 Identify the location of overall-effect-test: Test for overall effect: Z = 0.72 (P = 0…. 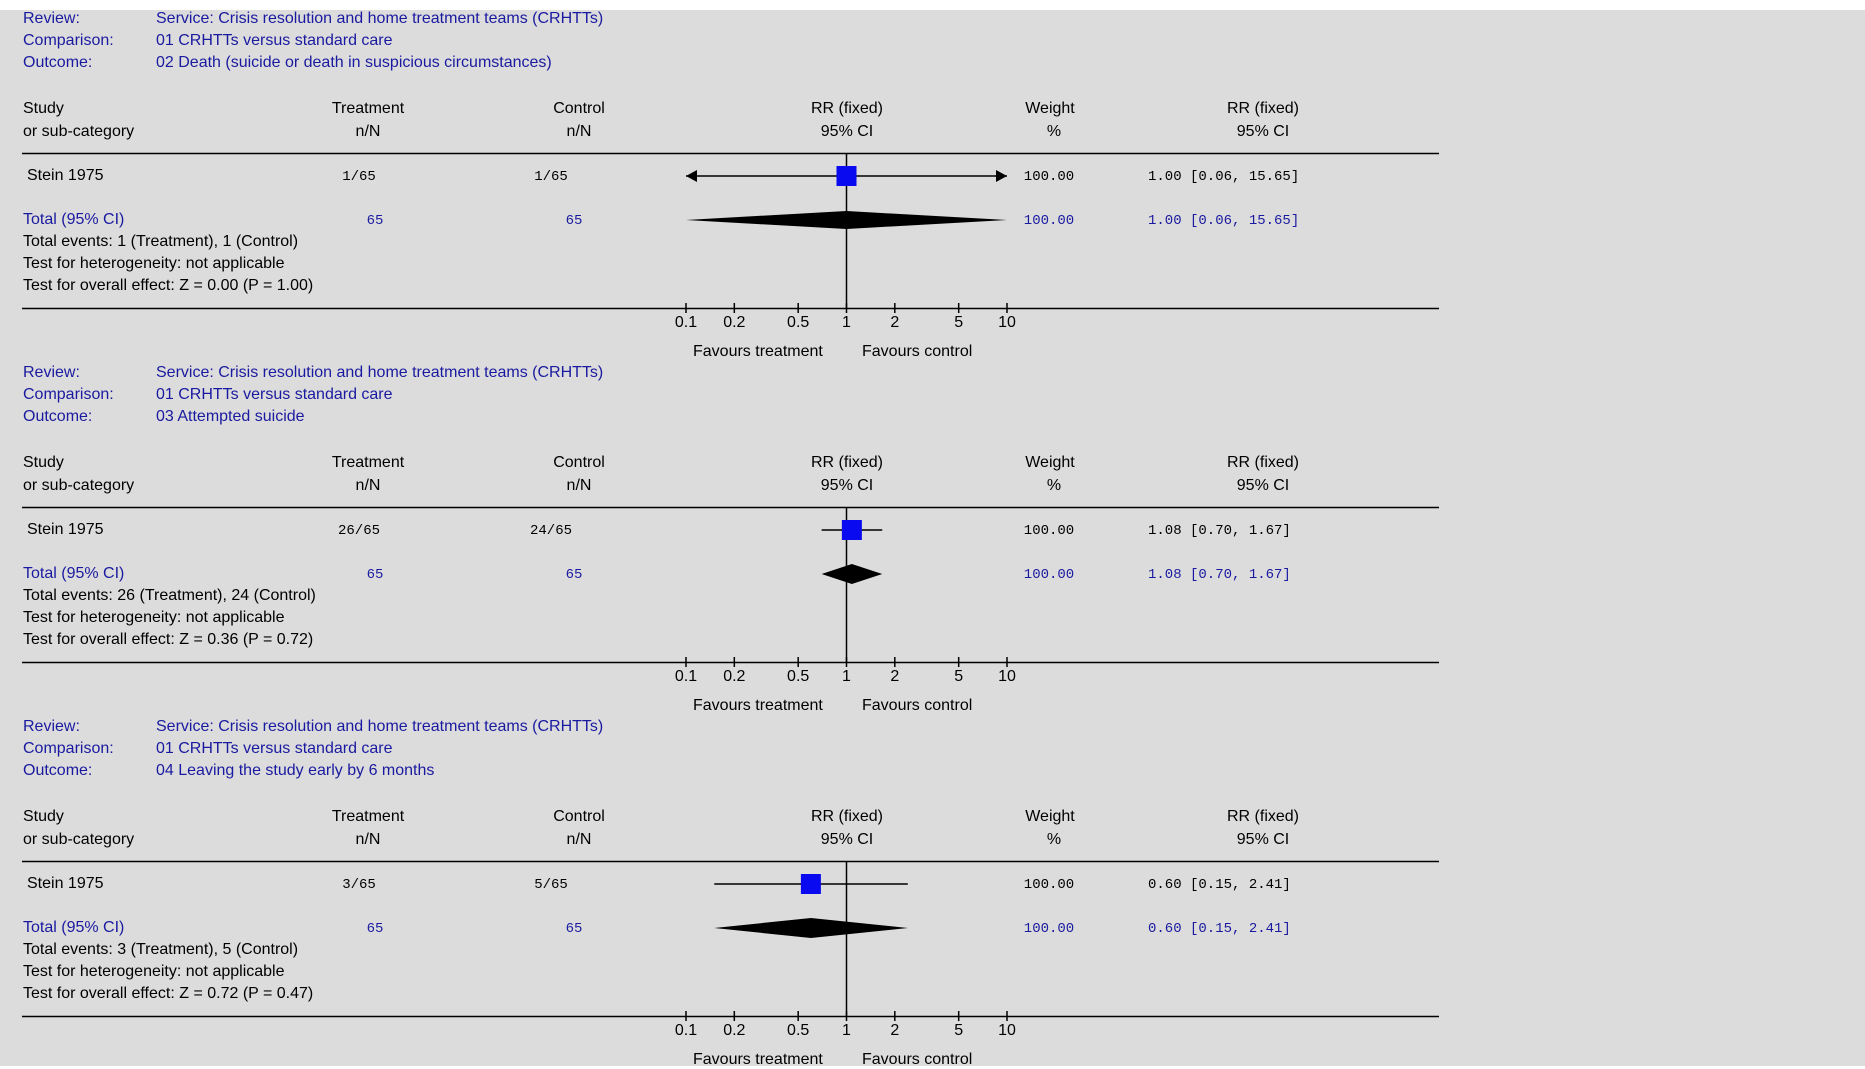
(168, 993).